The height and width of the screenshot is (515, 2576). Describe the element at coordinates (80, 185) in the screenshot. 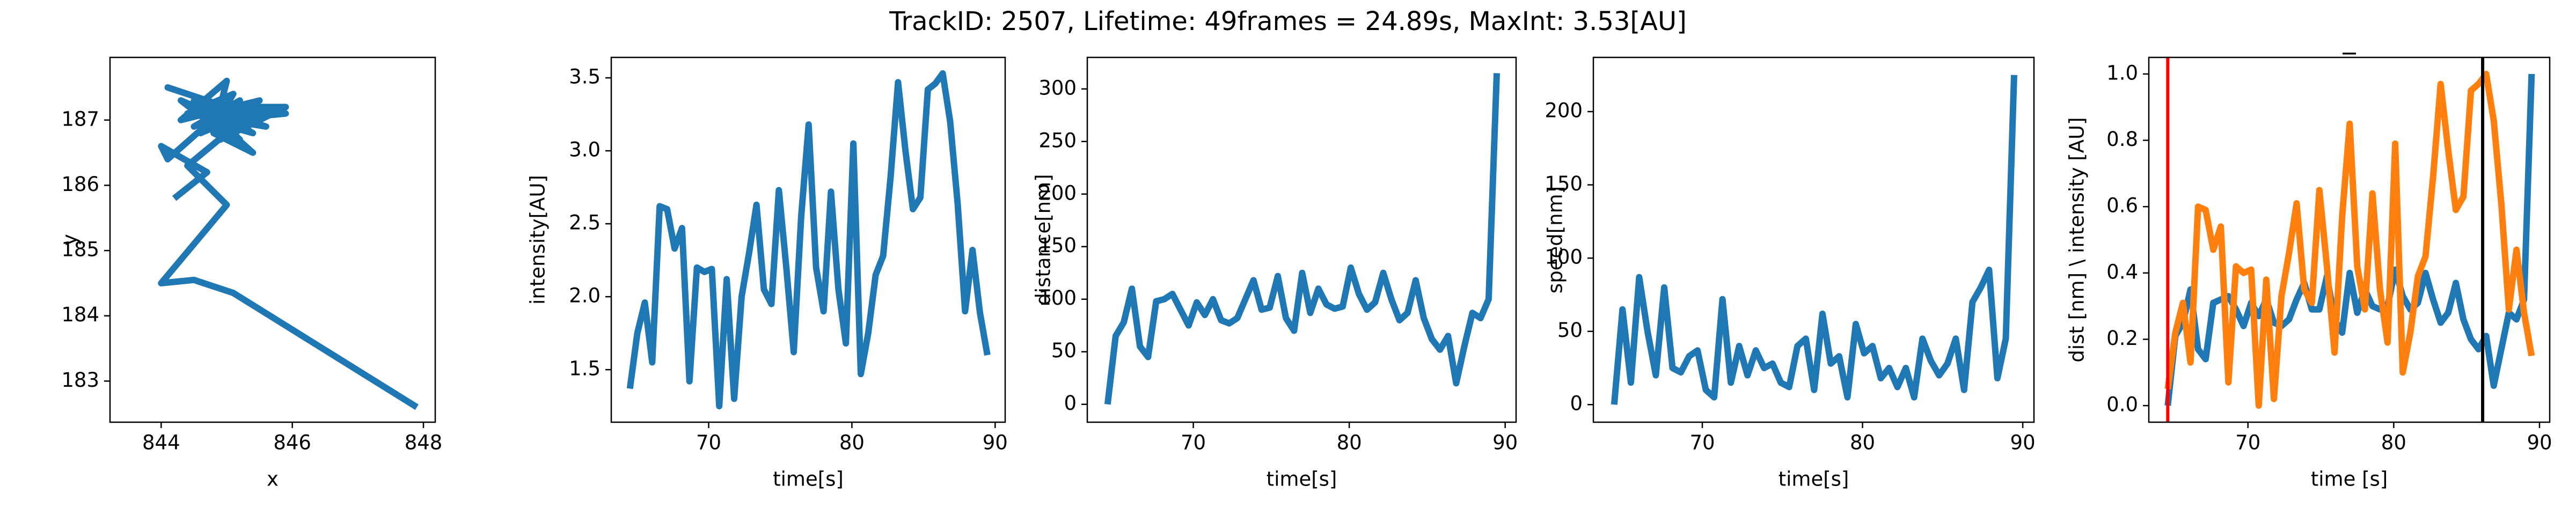

I see `y-tick-label: 186` at that location.